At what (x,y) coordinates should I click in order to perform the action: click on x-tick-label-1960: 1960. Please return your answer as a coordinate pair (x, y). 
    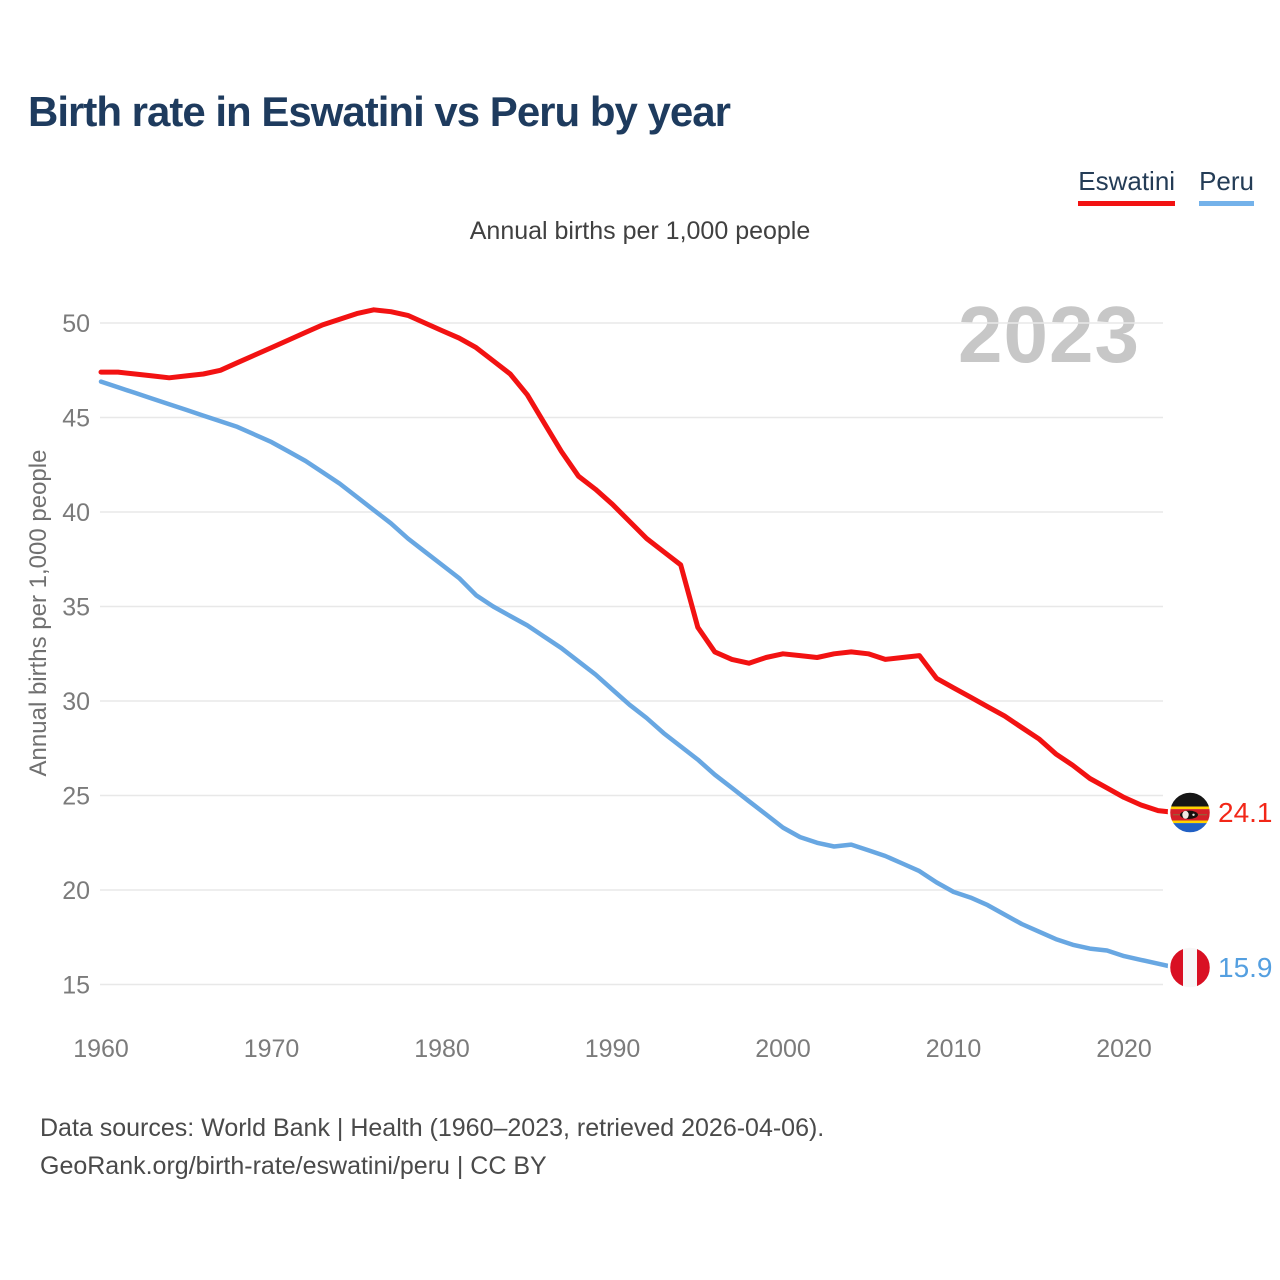
    Looking at the image, I should click on (101, 1049).